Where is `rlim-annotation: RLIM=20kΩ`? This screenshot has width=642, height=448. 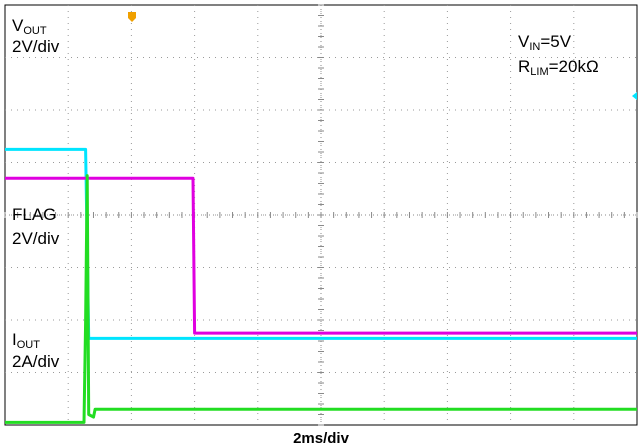
rlim-annotation: RLIM=20kΩ is located at coordinates (558, 67).